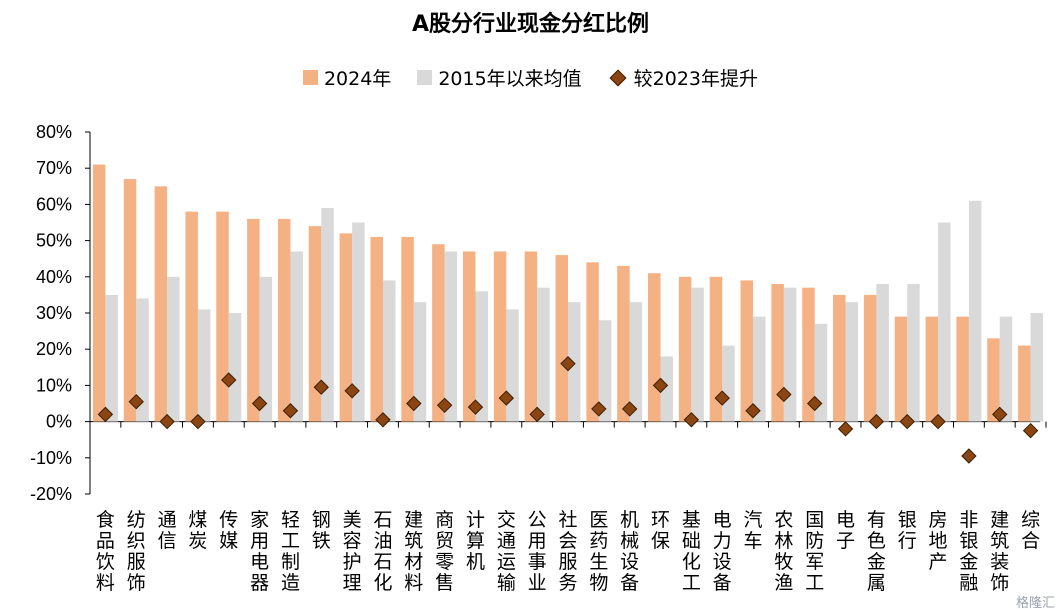 The height and width of the screenshot is (615, 1061). I want to click on legend-label-2024: 2024年, so click(357, 79).